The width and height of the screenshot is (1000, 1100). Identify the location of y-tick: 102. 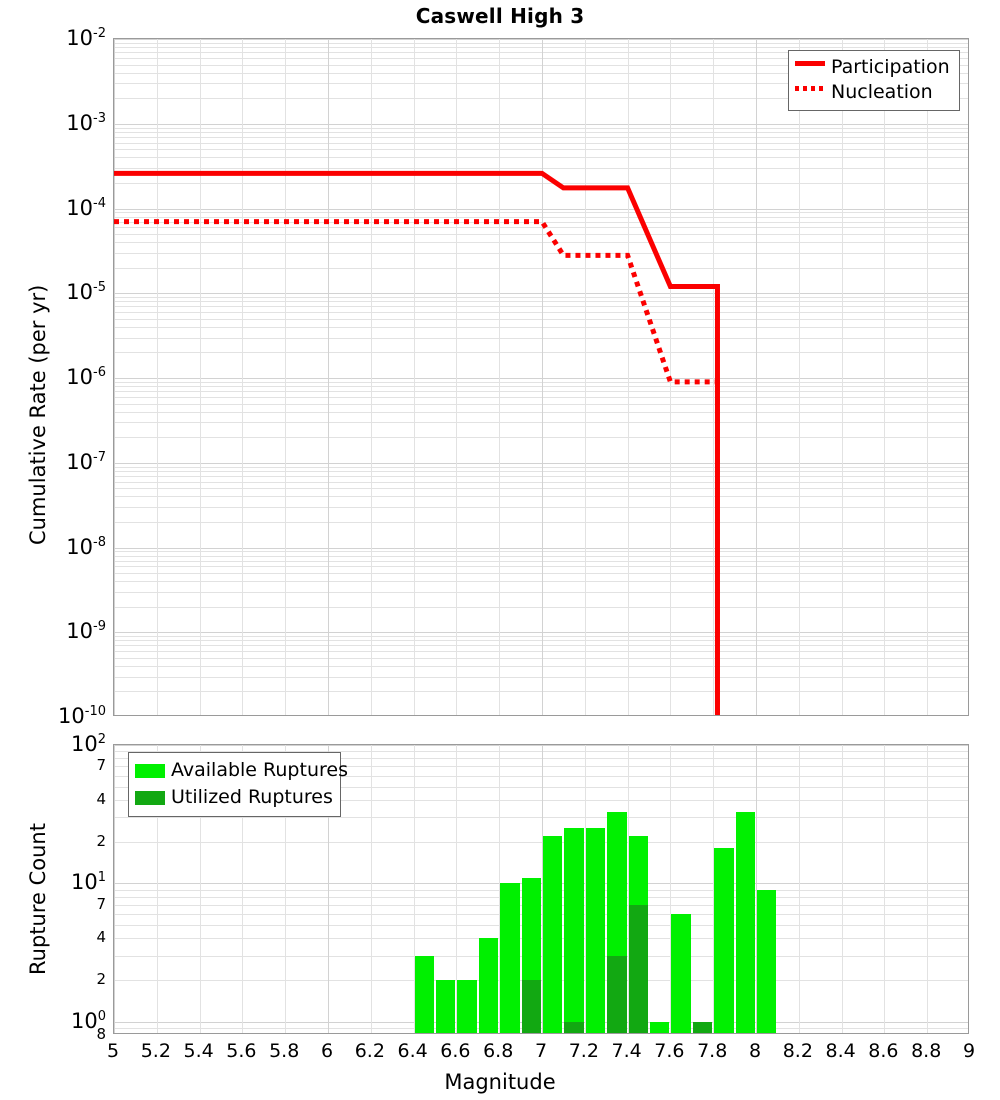
(88, 744).